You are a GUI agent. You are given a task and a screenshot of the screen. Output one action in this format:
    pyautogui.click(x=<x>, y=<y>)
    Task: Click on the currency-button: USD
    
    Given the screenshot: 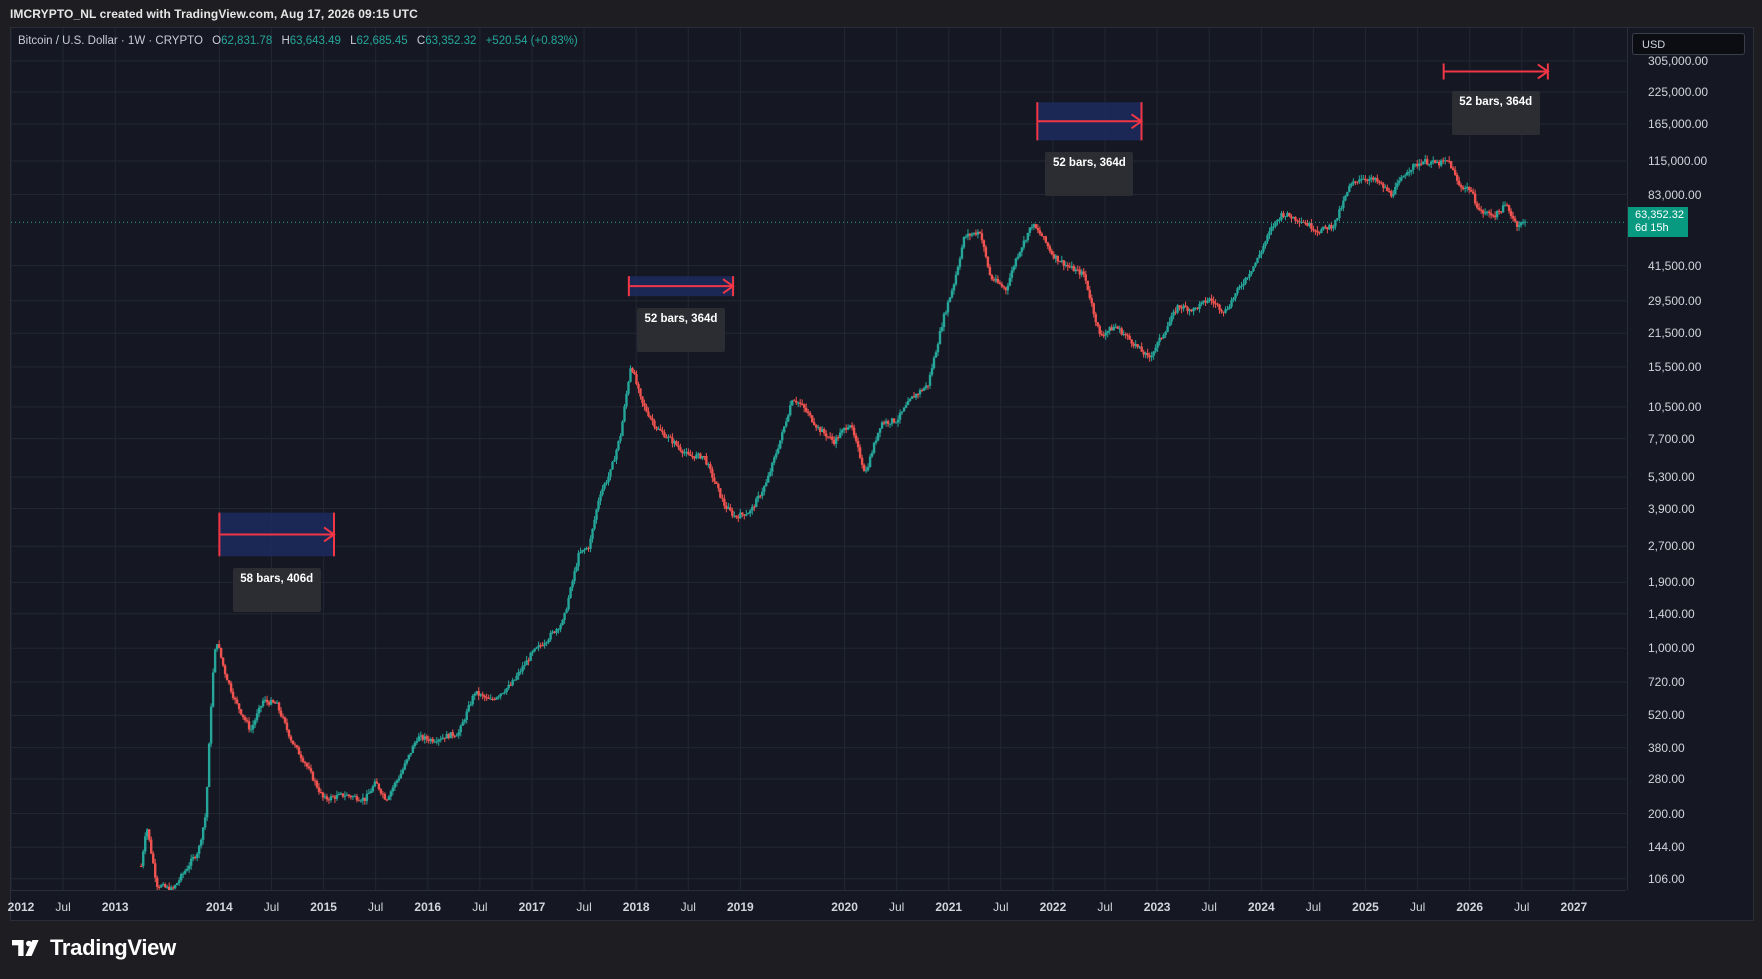 What is the action you would take?
    pyautogui.click(x=1688, y=44)
    